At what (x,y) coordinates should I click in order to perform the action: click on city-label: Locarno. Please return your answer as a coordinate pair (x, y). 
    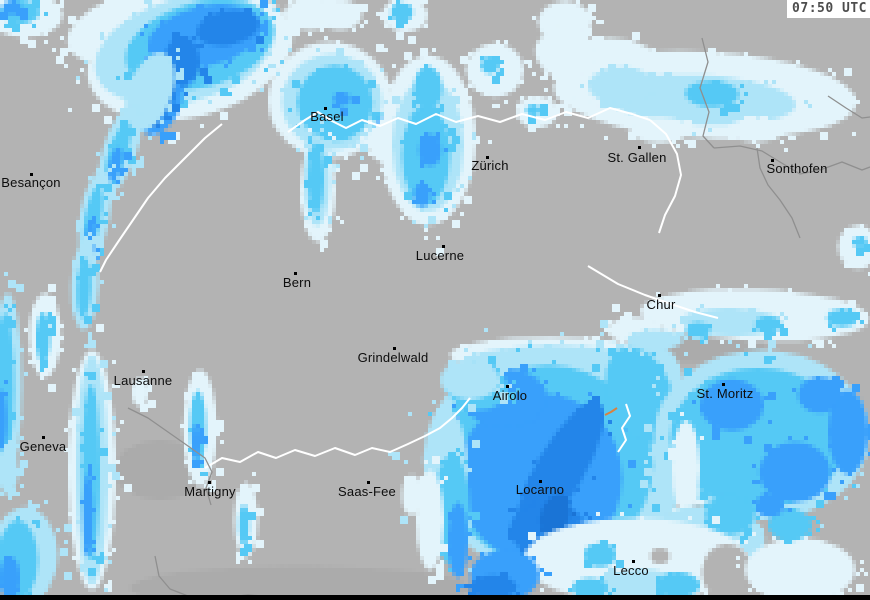
    Looking at the image, I should click on (540, 489).